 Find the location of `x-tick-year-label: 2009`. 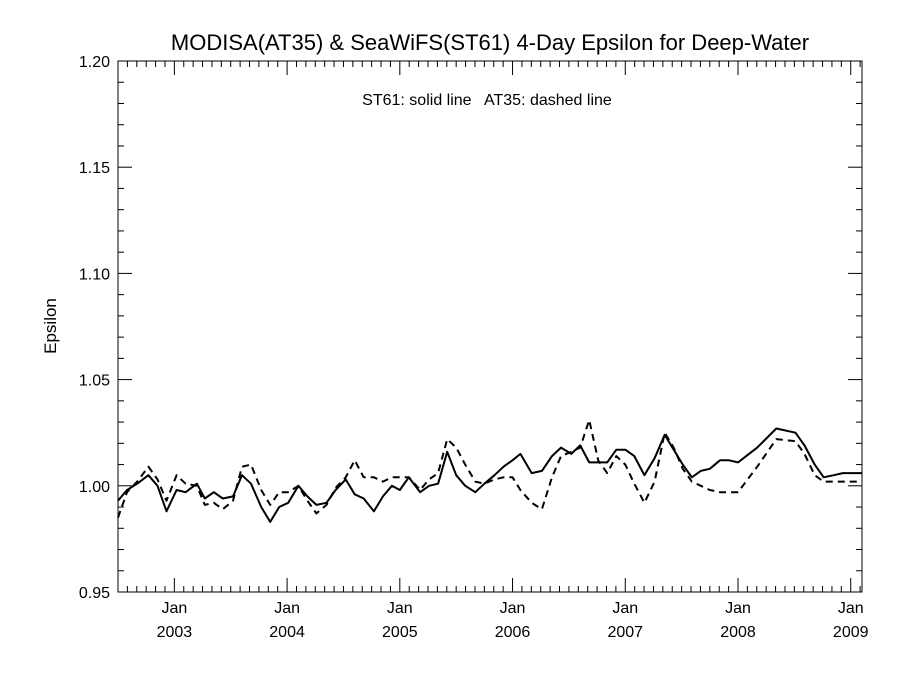

x-tick-year-label: 2009 is located at coordinates (851, 632).